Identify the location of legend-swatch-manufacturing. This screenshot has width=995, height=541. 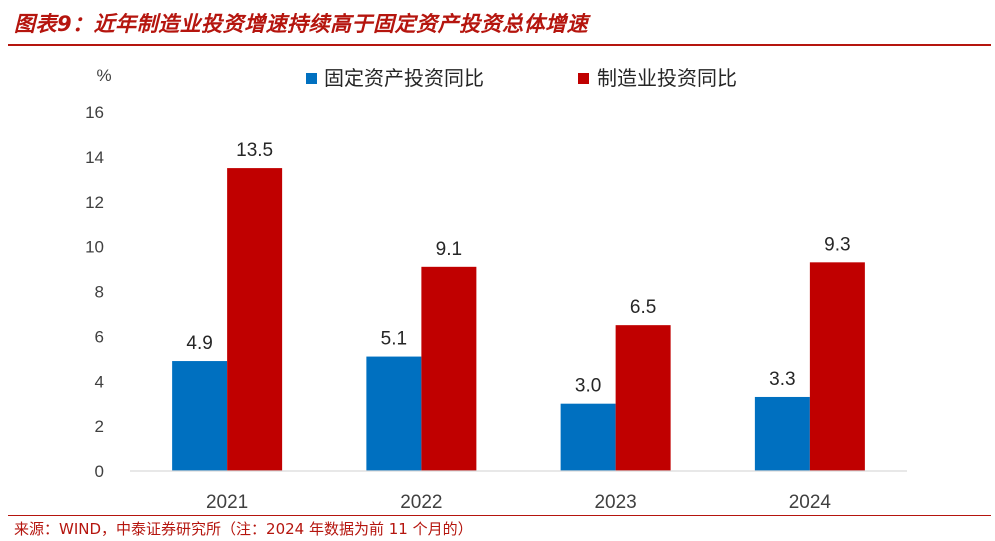
(583, 78).